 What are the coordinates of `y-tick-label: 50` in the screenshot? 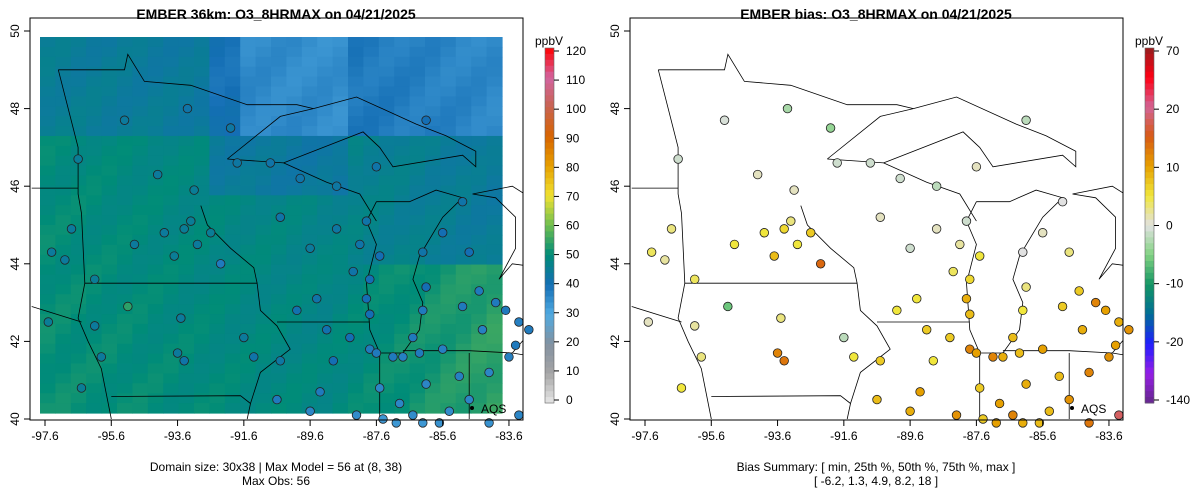 It's located at (615, 31).